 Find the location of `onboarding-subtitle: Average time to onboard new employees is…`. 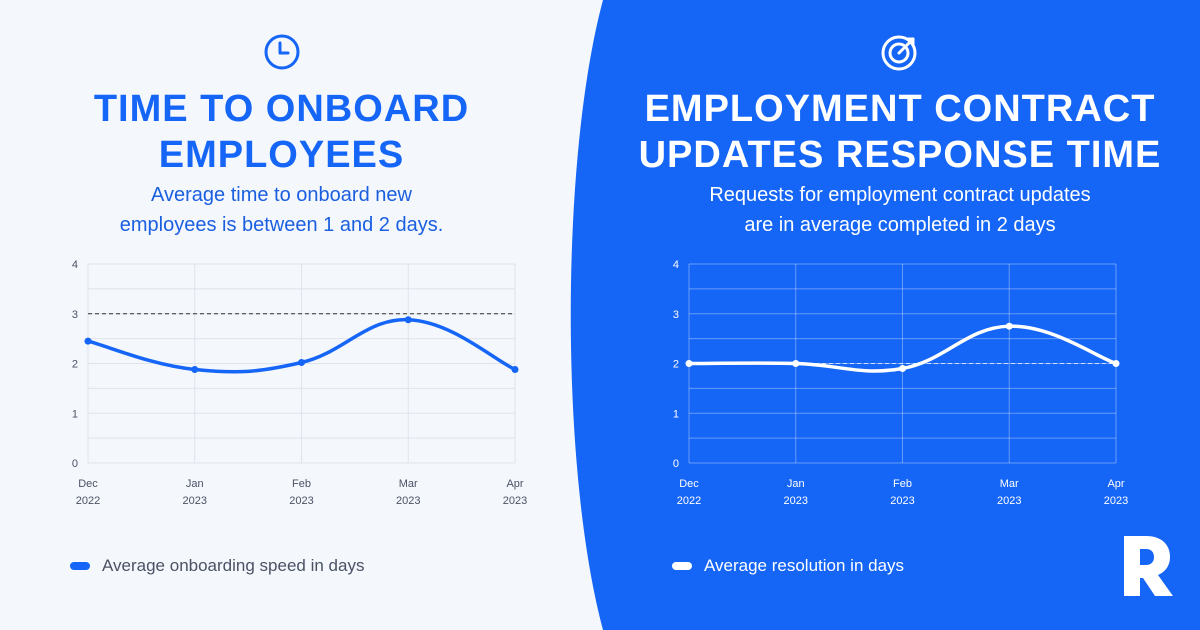

onboarding-subtitle: Average time to onboard new employees is… is located at coordinates (281, 210).